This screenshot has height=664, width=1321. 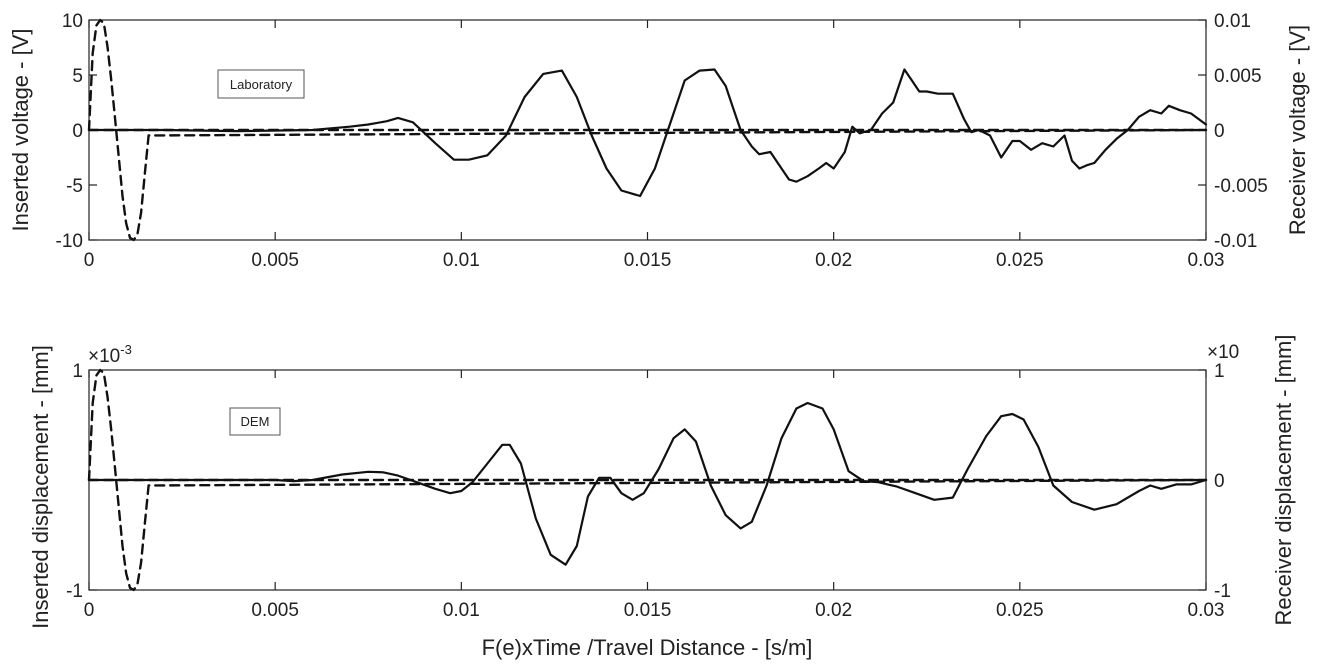 I want to click on right-y-axis-label: Receiver voltage - [V], so click(x=1297, y=130).